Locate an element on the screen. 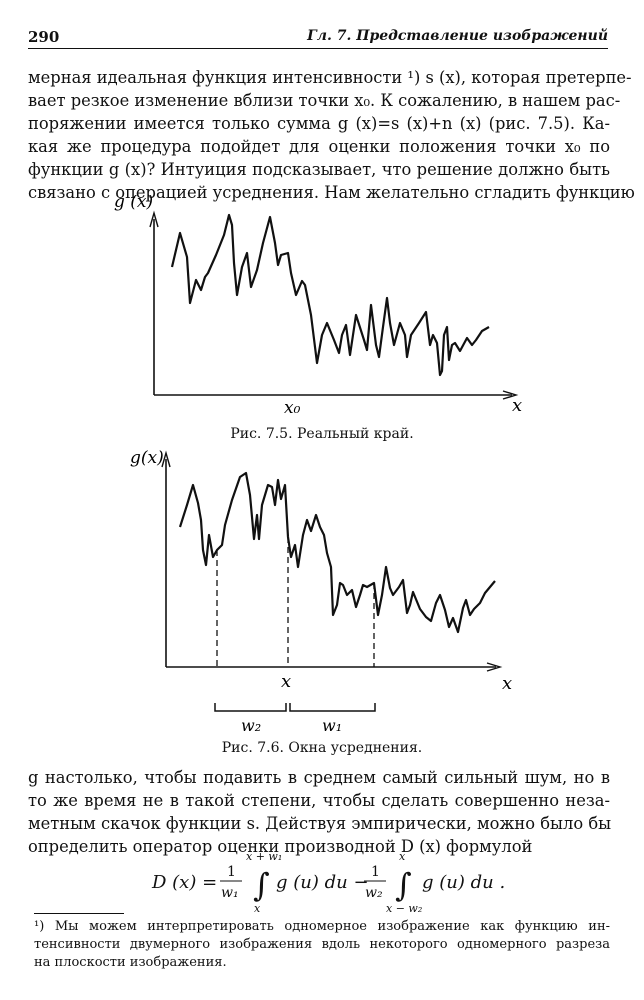  y-axis-label: g(x) is located at coordinates (147, 458).